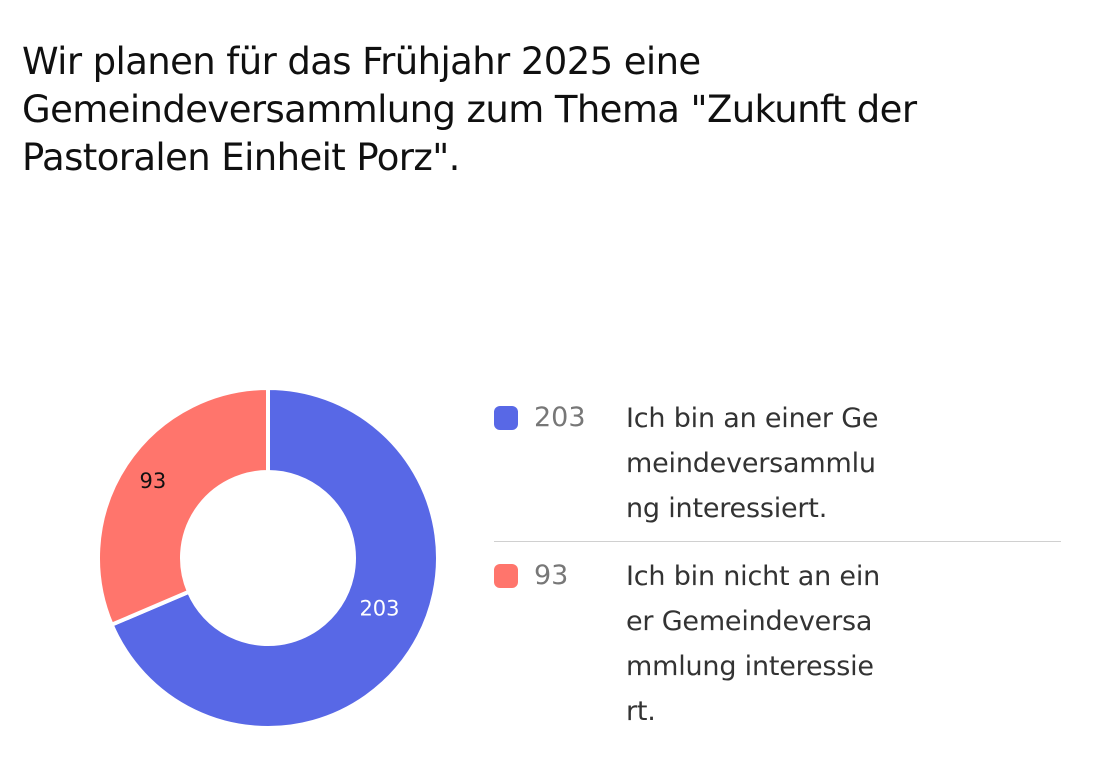 The width and height of the screenshot is (1115, 773). I want to click on donut-slice-not-interested, so click(183, 506).